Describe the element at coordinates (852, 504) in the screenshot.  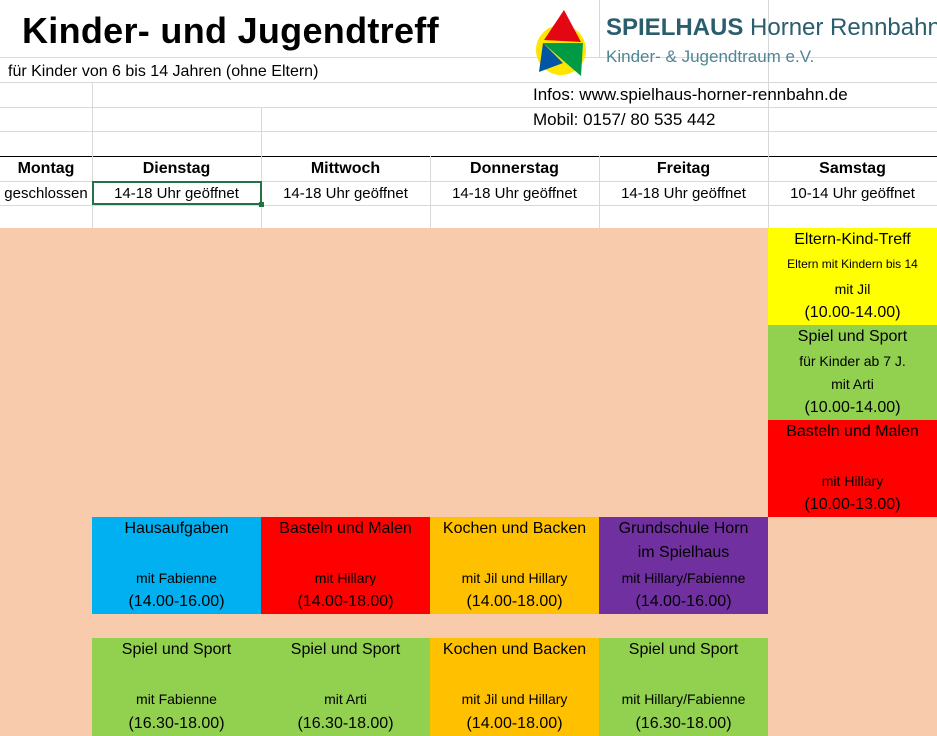
I see `activity-time: (10.00-13.00)` at that location.